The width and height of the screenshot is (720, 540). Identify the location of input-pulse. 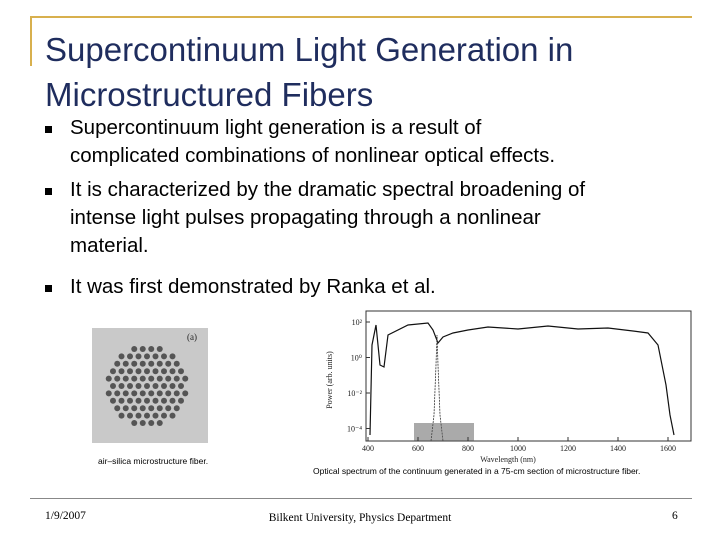
(437, 388).